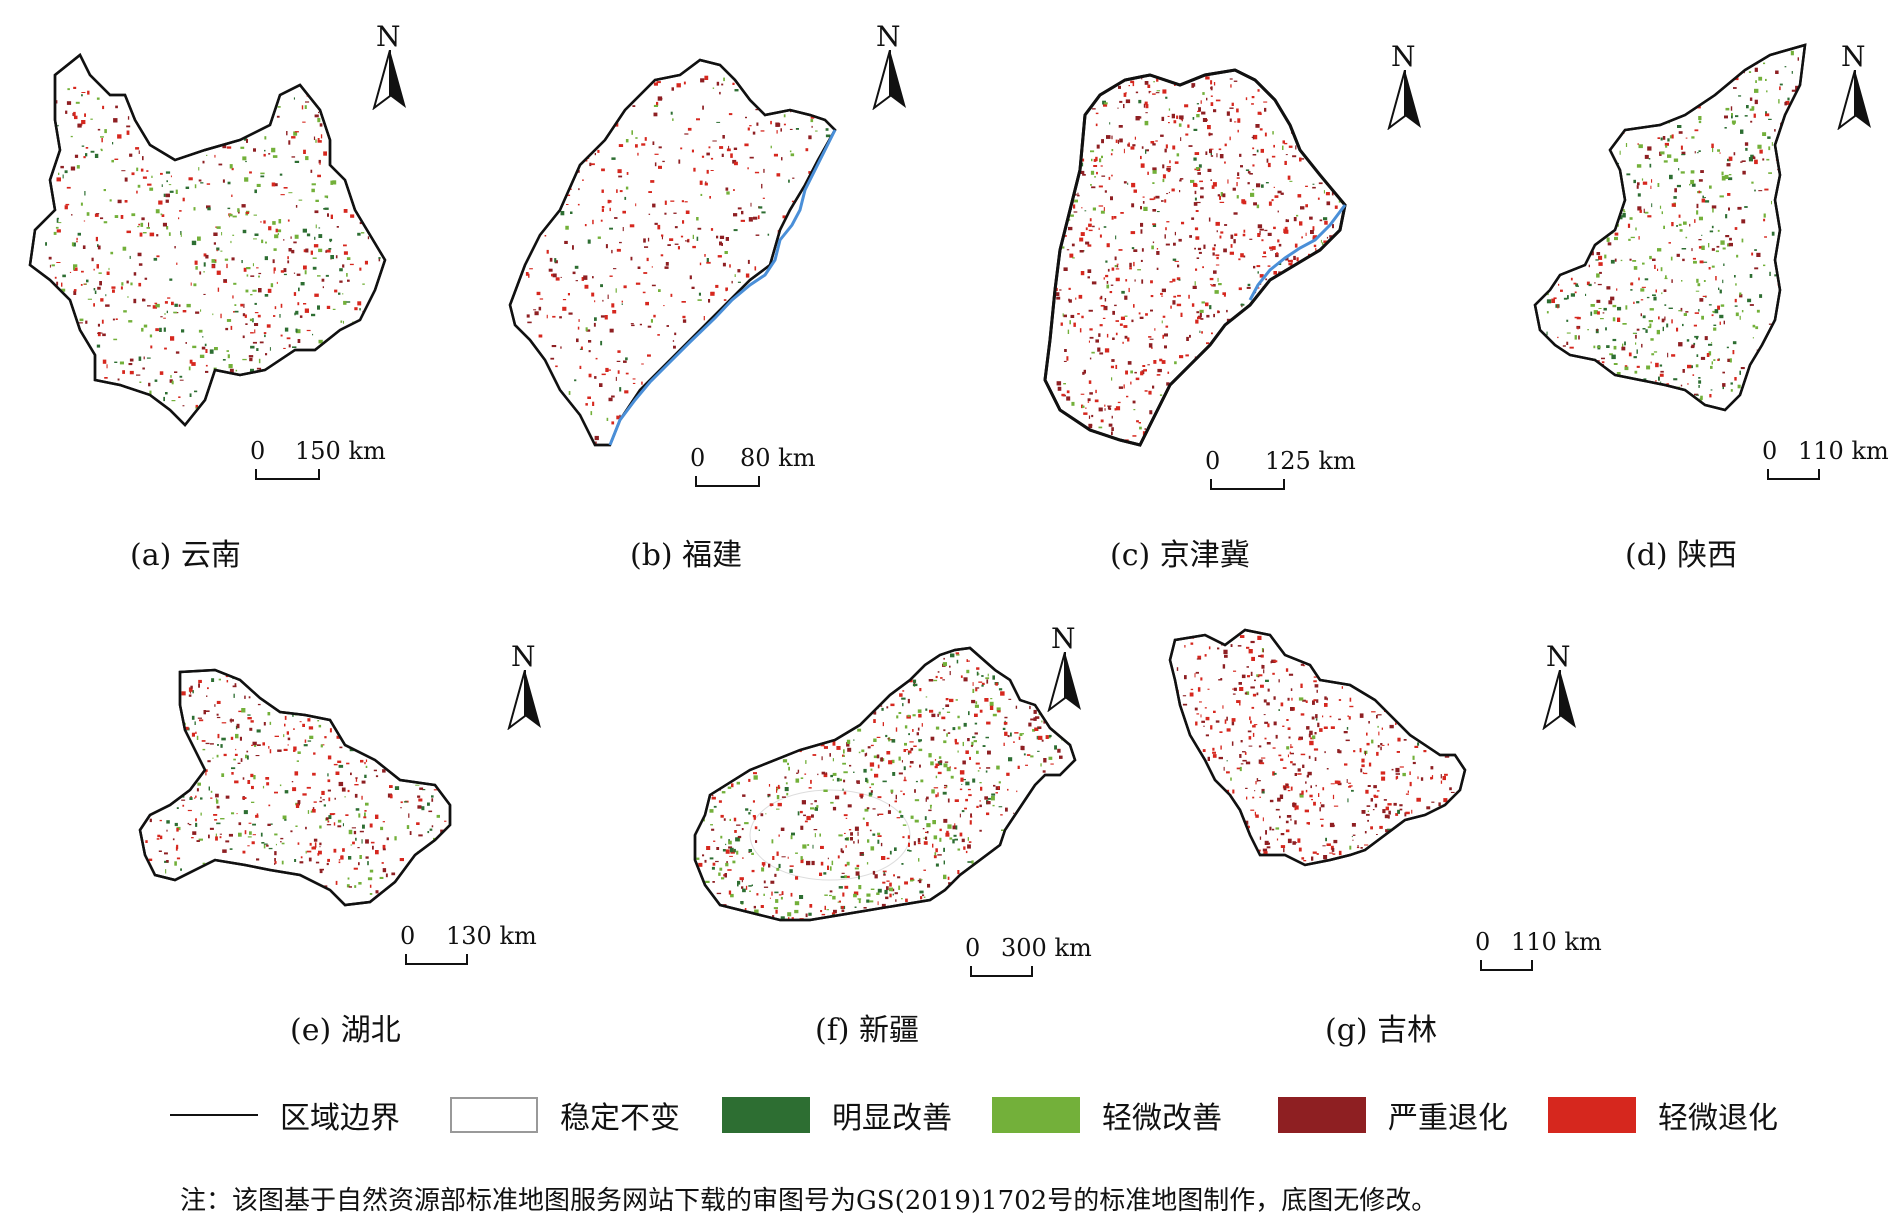 The height and width of the screenshot is (1217, 1888). Describe the element at coordinates (1180, 555) in the screenshot. I see `caption: (c) 京津冀` at that location.